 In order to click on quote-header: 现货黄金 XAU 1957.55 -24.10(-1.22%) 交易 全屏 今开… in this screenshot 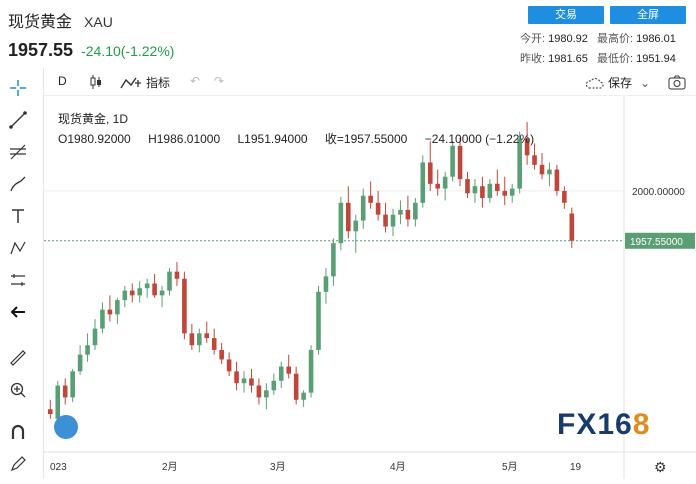, I will do `click(348, 33)`.